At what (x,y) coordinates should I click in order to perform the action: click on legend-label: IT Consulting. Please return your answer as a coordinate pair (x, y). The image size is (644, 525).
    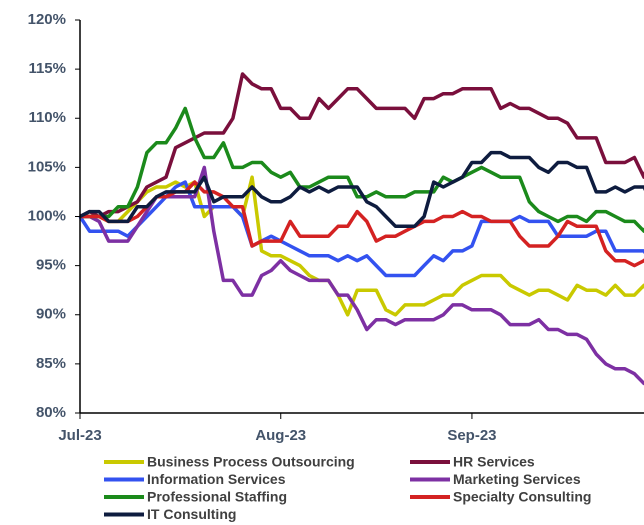
    Looking at the image, I should click on (191, 514).